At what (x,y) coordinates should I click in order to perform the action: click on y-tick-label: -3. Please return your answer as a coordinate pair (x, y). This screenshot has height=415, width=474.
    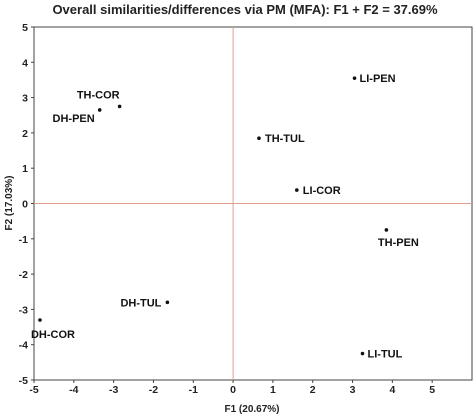
    Looking at the image, I should click on (23, 310).